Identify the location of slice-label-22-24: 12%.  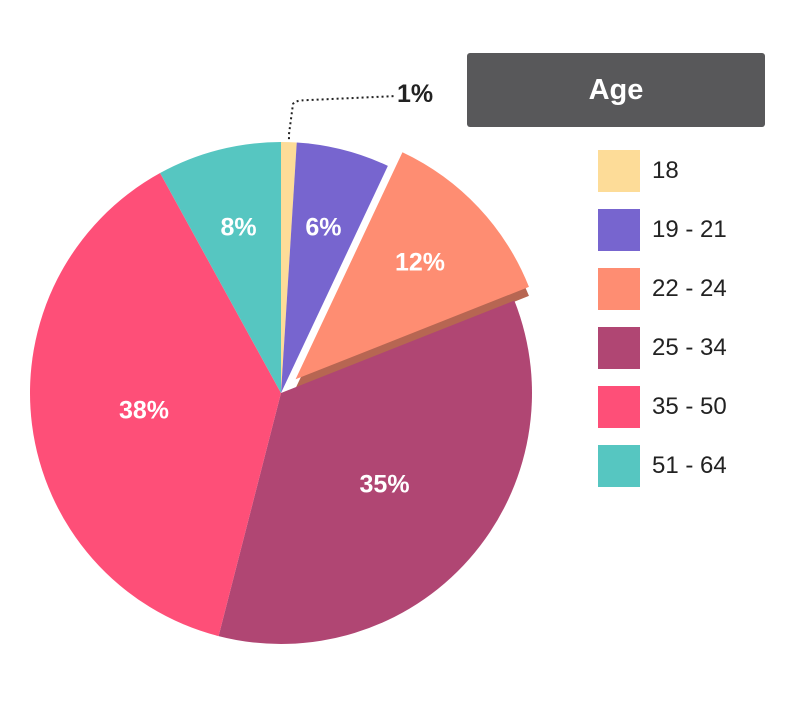
(420, 262).